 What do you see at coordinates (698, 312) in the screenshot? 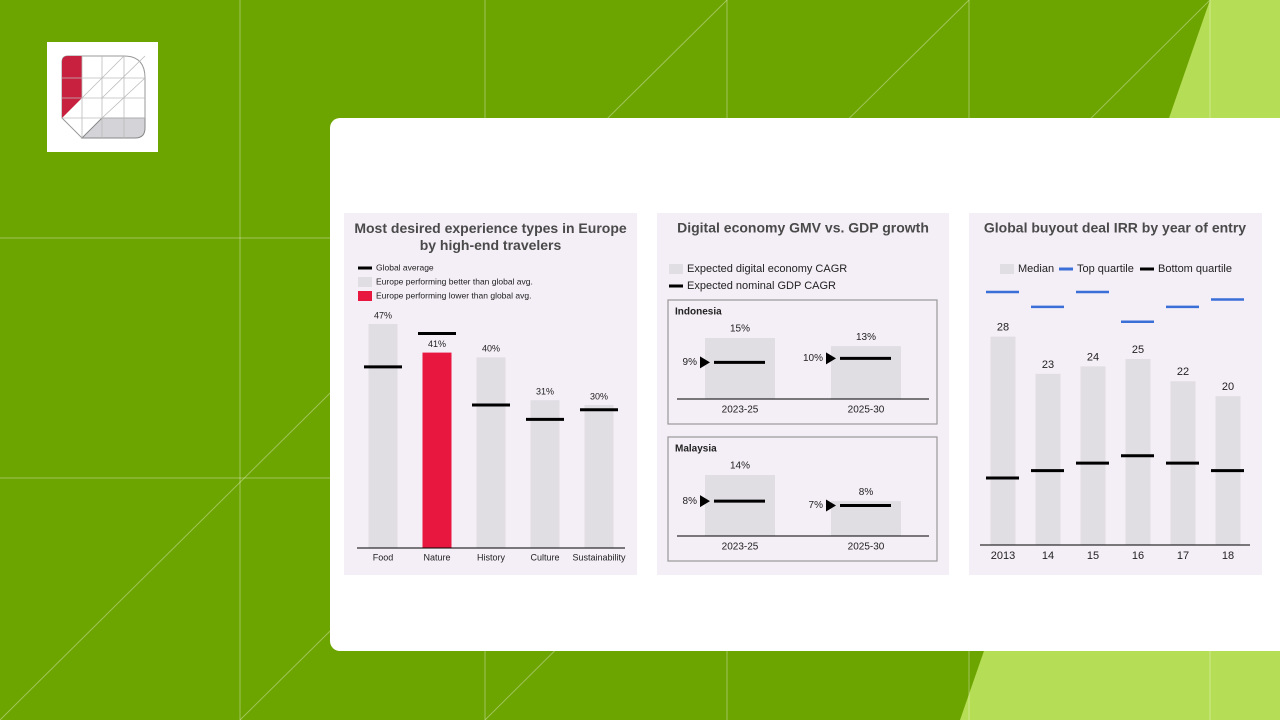
I see `panel-title: Indonesia` at bounding box center [698, 312].